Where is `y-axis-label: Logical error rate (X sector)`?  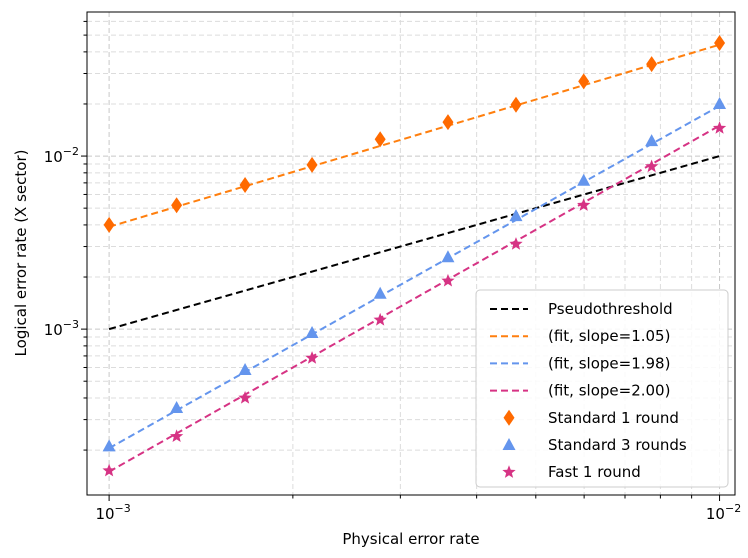 y-axis-label: Logical error rate (X sector) is located at coordinates (21, 253).